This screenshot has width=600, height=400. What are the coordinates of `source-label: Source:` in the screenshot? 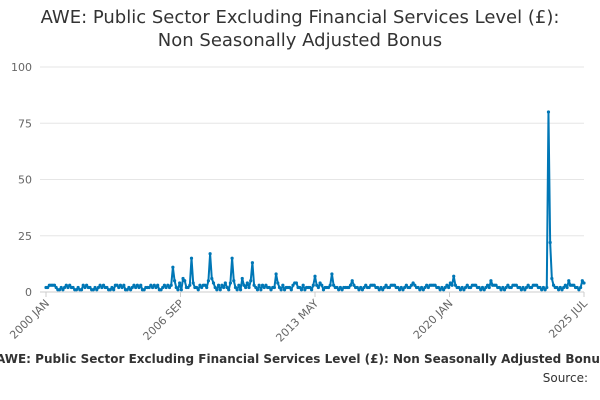 It's located at (565, 378).